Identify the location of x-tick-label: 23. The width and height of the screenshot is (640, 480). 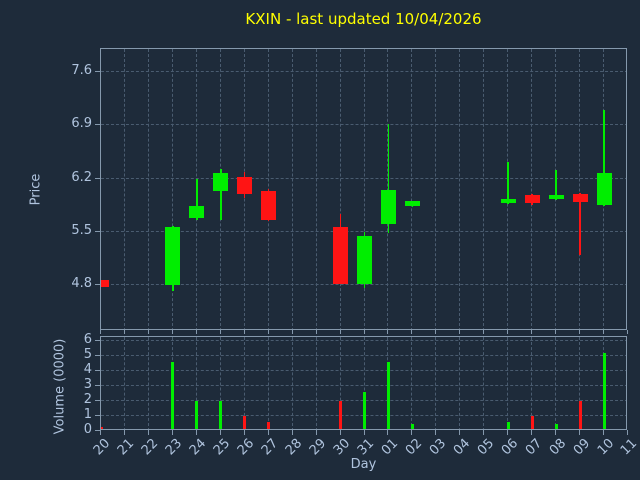
(174, 447).